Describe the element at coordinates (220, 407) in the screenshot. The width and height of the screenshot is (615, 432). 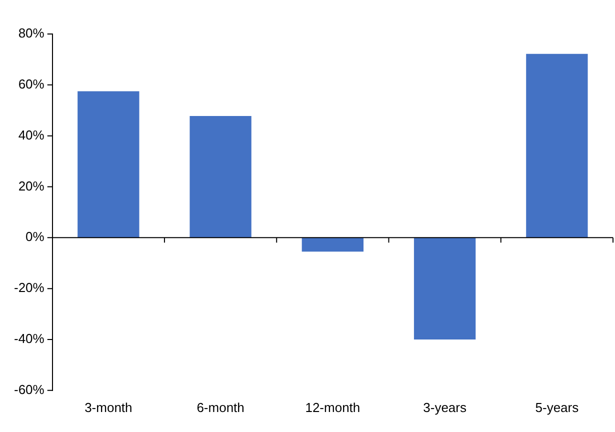
I see `x-tick-label: 6-month` at that location.